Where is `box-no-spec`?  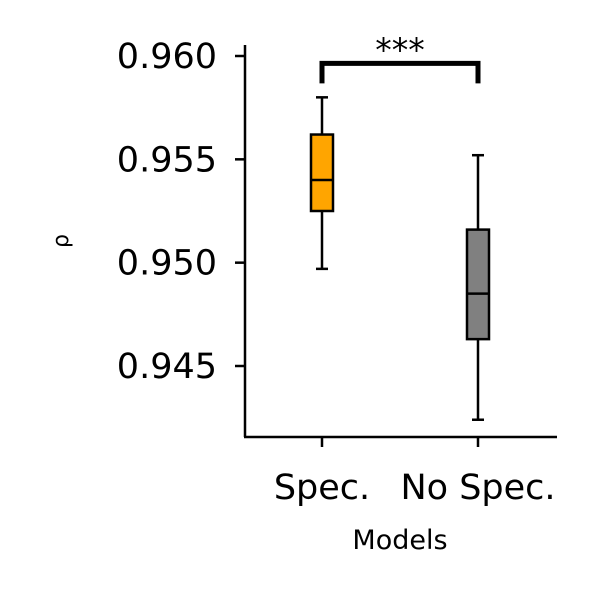
box-no-spec is located at coordinates (478, 287).